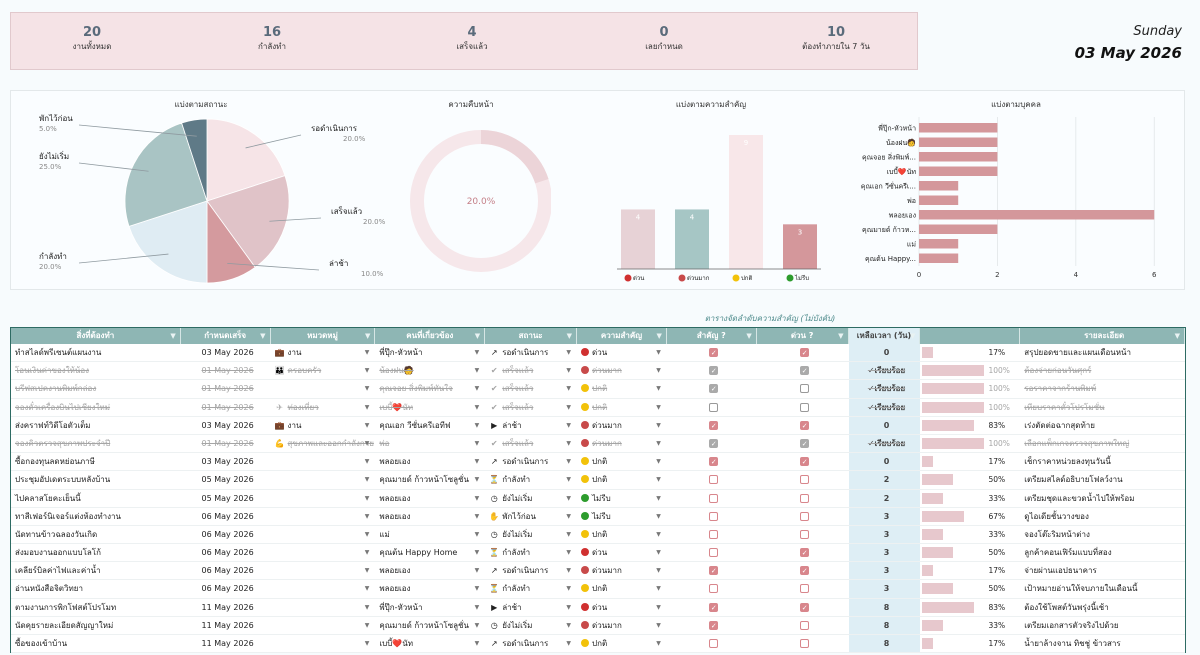 This screenshot has height=655, width=1200. What do you see at coordinates (1066, 607) in the screenshot?
I see `detail-text: ต้องใช้โพสต์วันพรุ่งนี้เช้า` at bounding box center [1066, 607].